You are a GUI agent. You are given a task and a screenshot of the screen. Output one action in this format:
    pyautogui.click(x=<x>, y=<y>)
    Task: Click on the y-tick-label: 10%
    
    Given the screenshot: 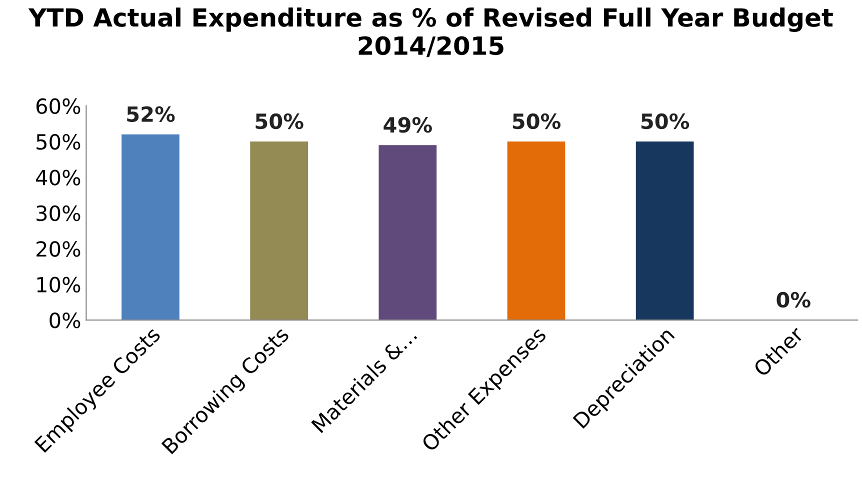 What is the action you would take?
    pyautogui.click(x=58, y=284)
    